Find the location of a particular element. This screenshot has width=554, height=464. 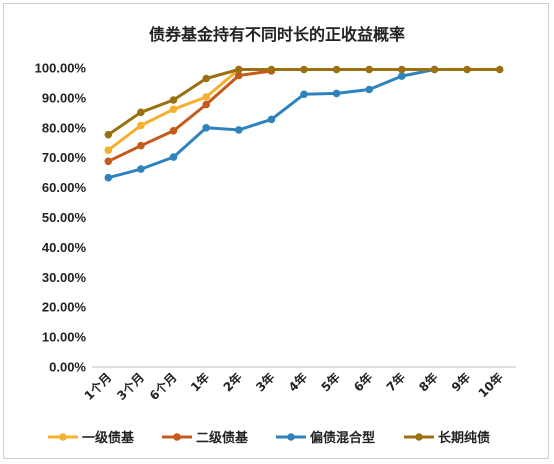

x-tick-label: 10年 is located at coordinates (490, 385).